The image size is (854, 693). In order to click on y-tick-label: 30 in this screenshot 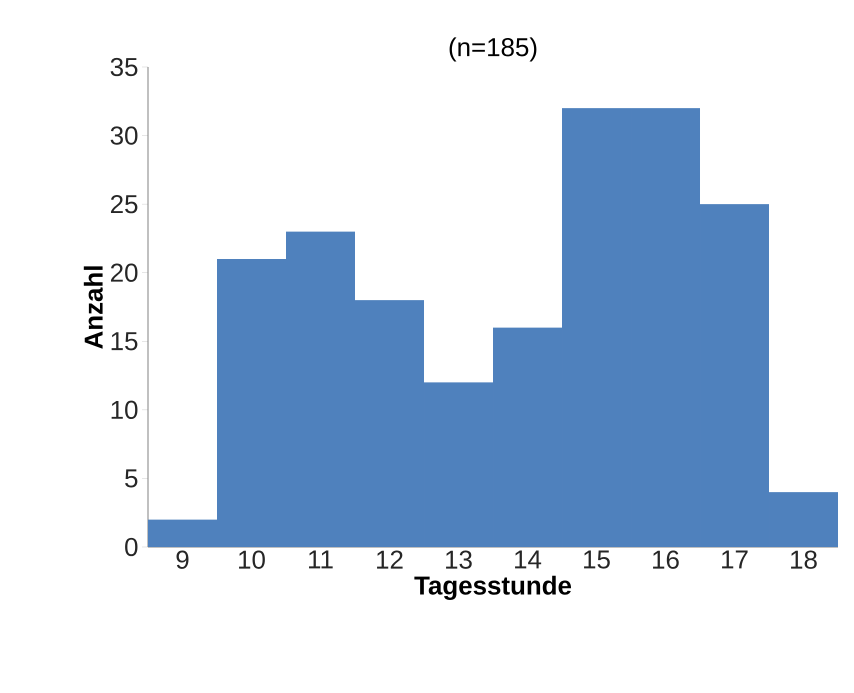, I will do `click(124, 135)`.